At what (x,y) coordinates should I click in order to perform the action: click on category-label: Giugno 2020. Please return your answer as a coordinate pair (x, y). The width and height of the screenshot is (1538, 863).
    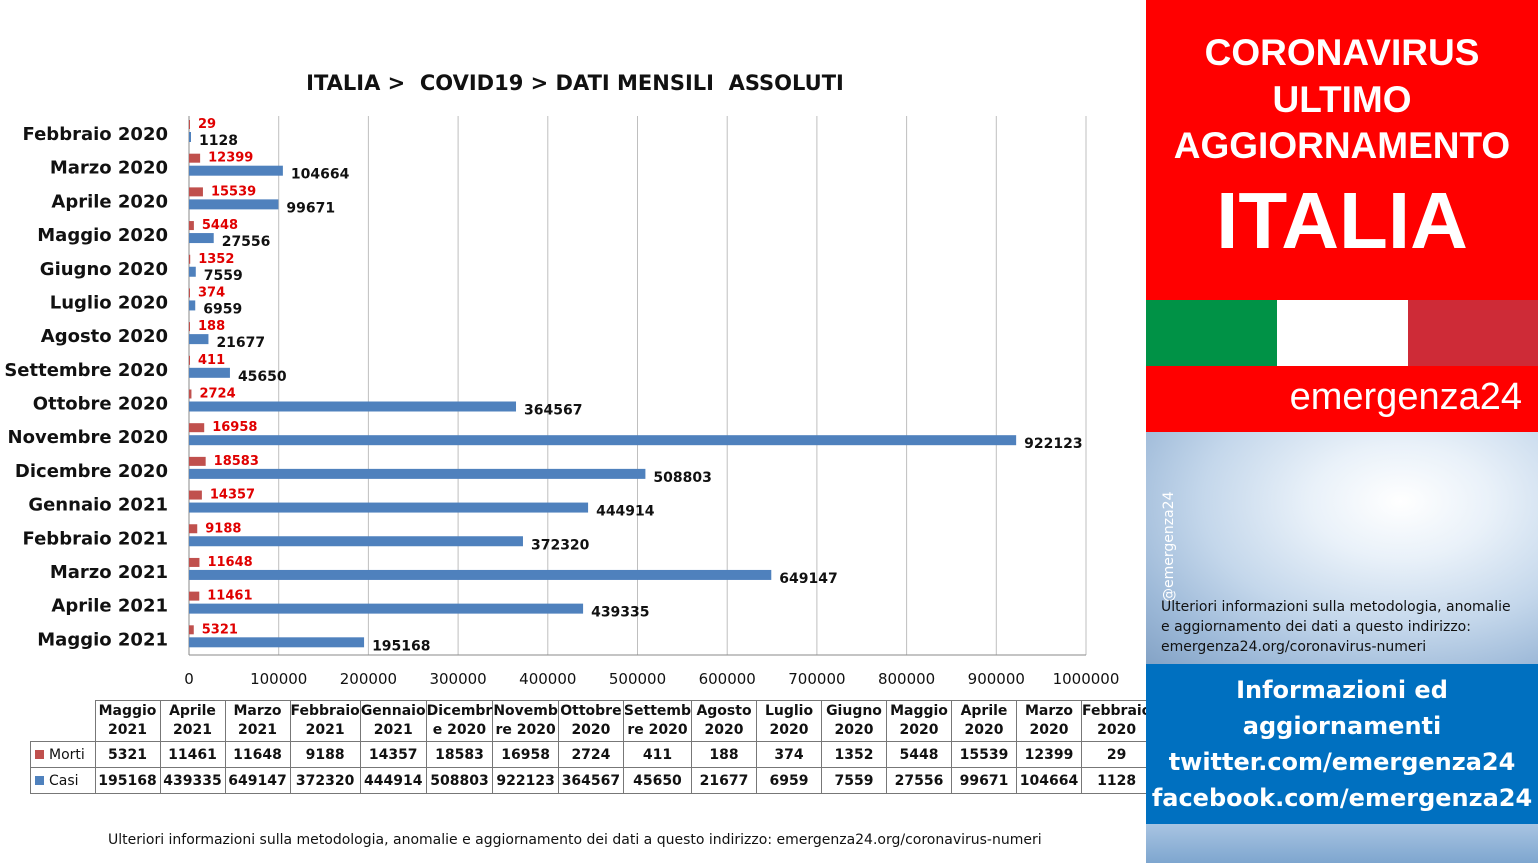
    Looking at the image, I should click on (104, 269).